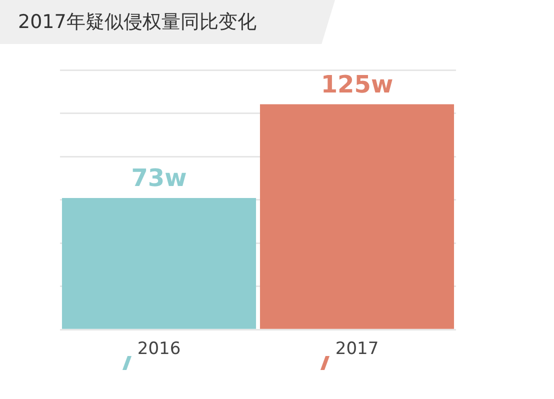 This screenshot has height=399, width=554. I want to click on data-label: 125w, so click(357, 84).